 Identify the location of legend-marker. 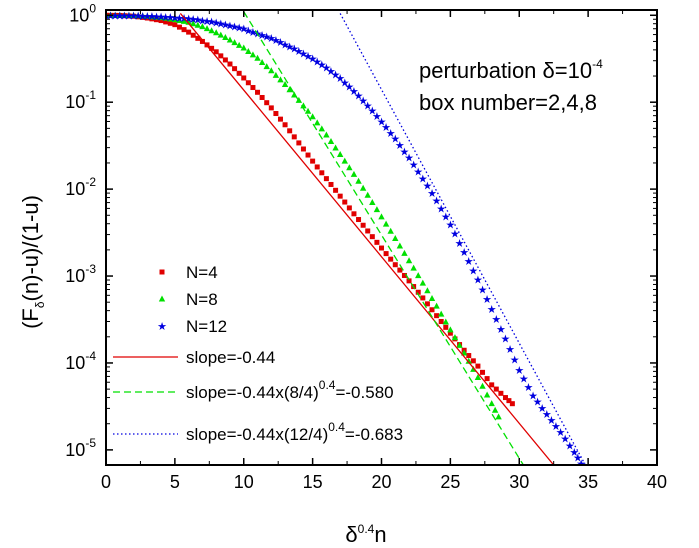
(162, 298).